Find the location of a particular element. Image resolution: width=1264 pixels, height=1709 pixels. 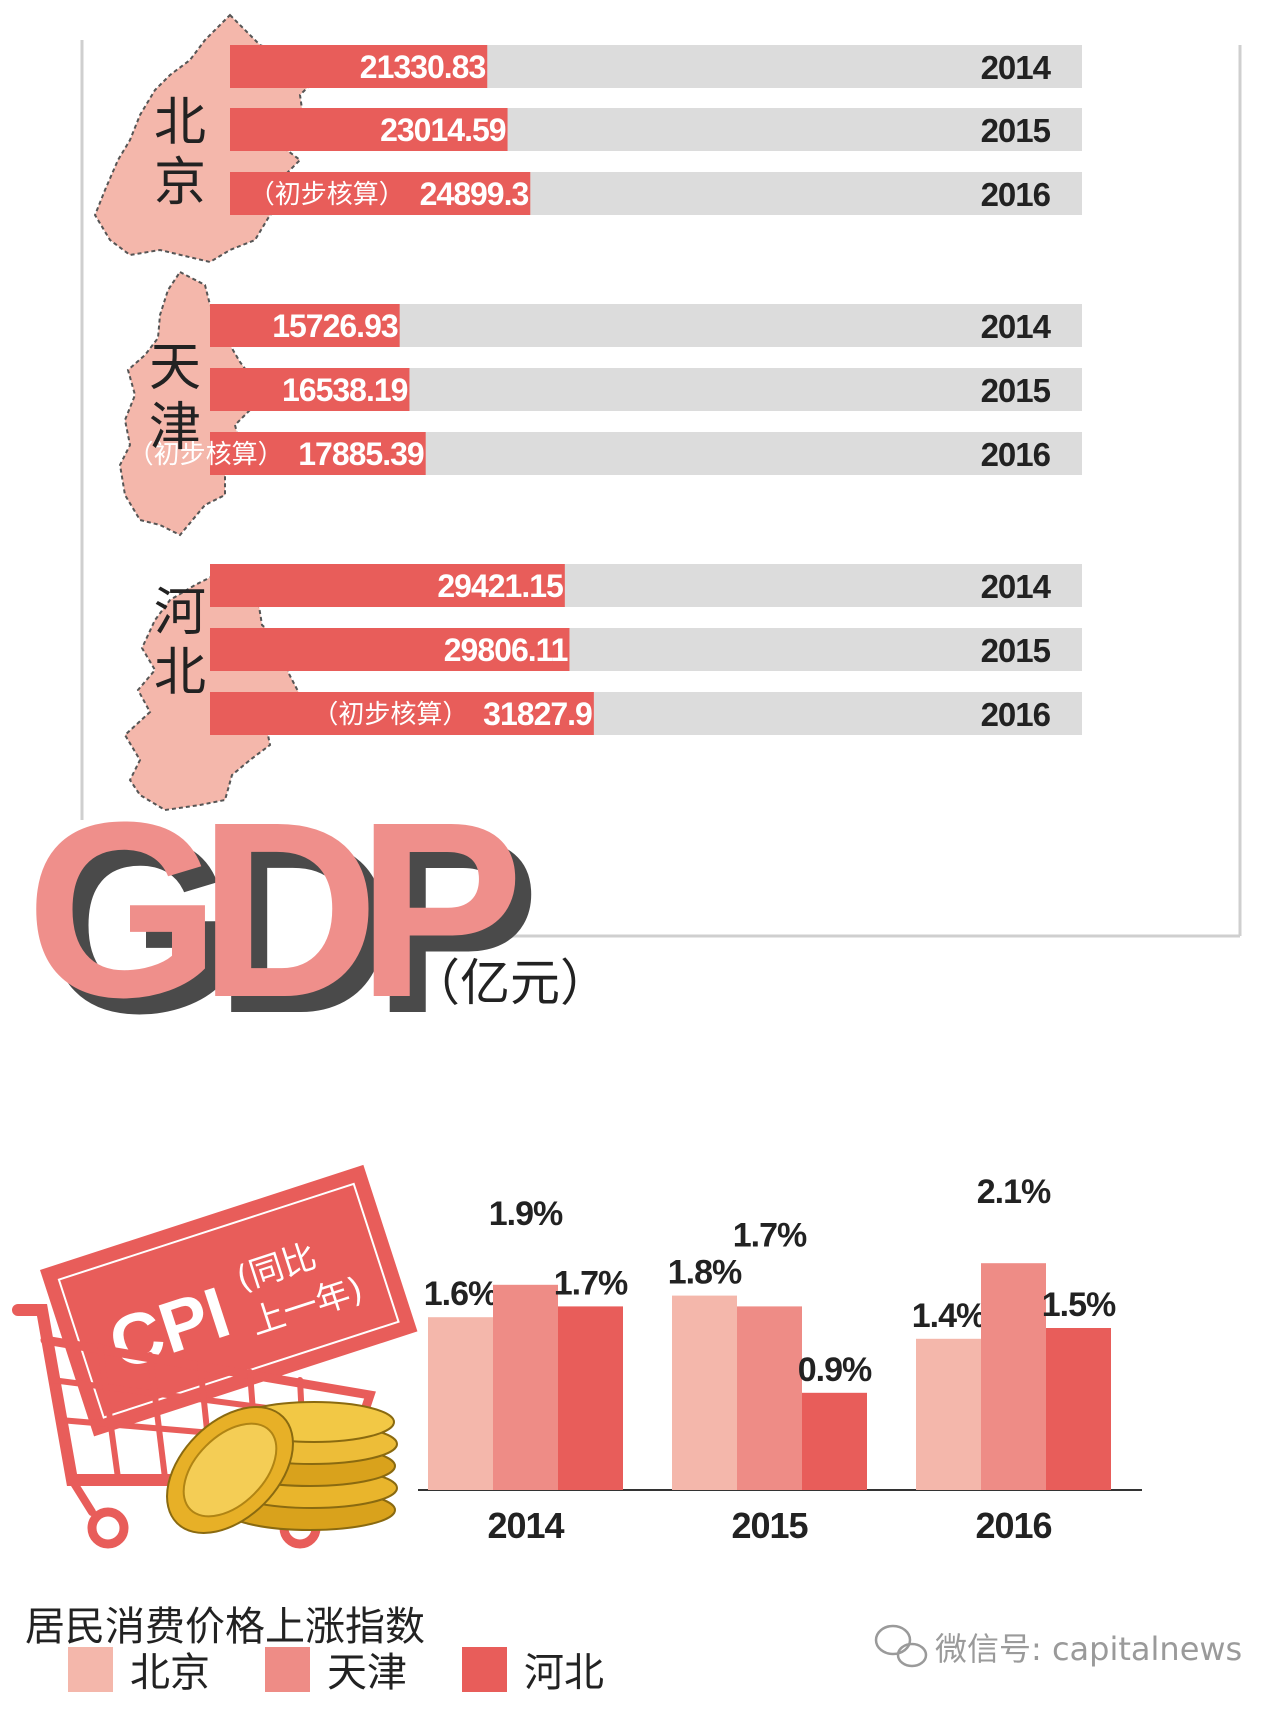

legend-label-beijing: 北京 is located at coordinates (170, 1673).